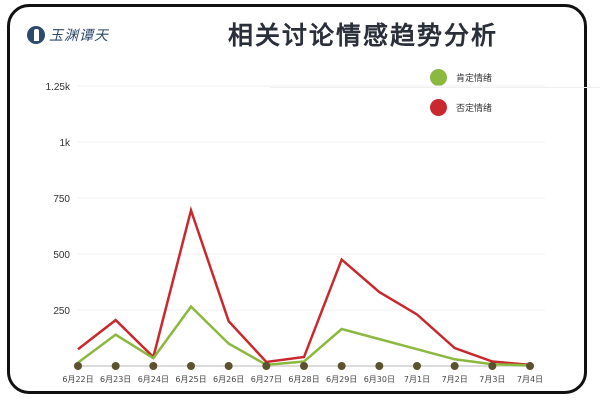  I want to click on x-tick-label: 6月22日, so click(77, 379).